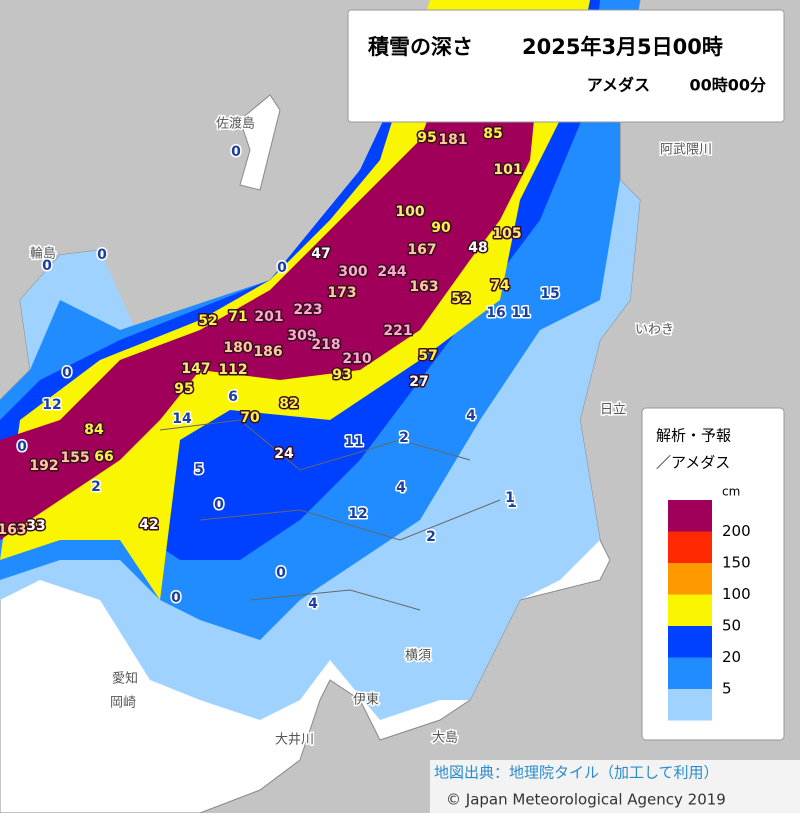 Image resolution: width=800 pixels, height=817 pixels. I want to click on station-value: 15, so click(549, 294).